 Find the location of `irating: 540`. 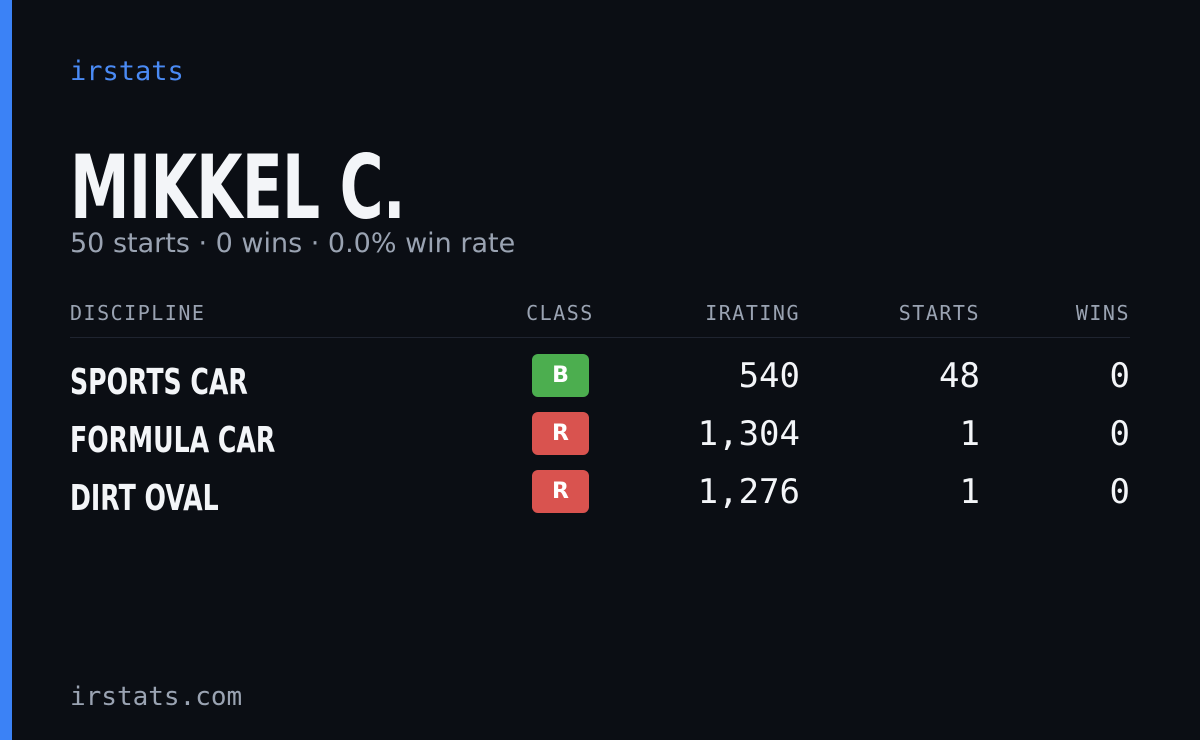

irating: 540 is located at coordinates (769, 376).